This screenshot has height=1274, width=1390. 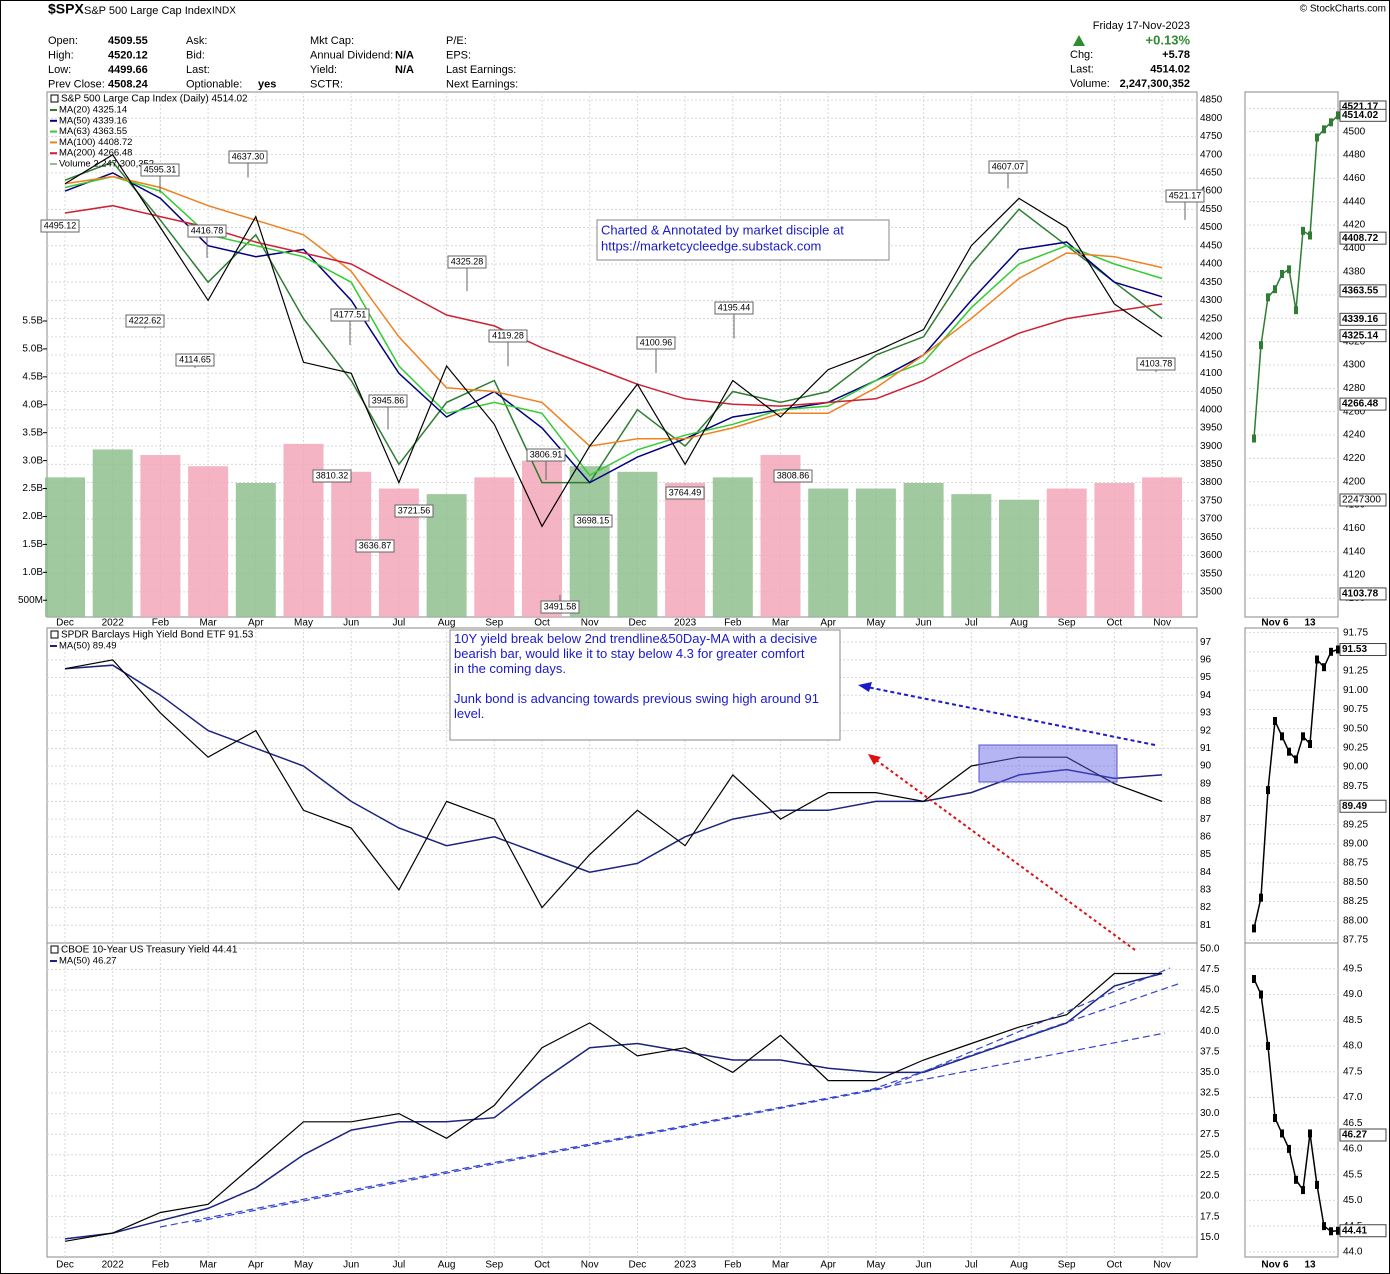 I want to click on y-tick-label: 84, so click(x=1206, y=872).